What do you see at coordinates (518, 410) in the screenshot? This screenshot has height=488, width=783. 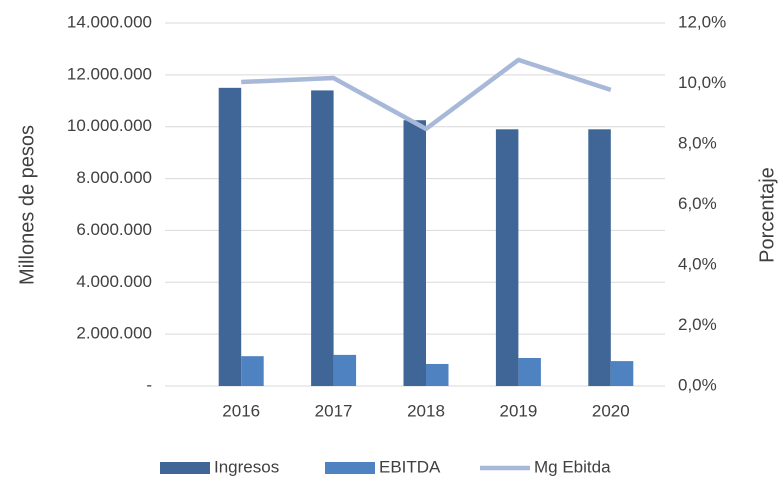 I see `x-tick-label: 2019` at bounding box center [518, 410].